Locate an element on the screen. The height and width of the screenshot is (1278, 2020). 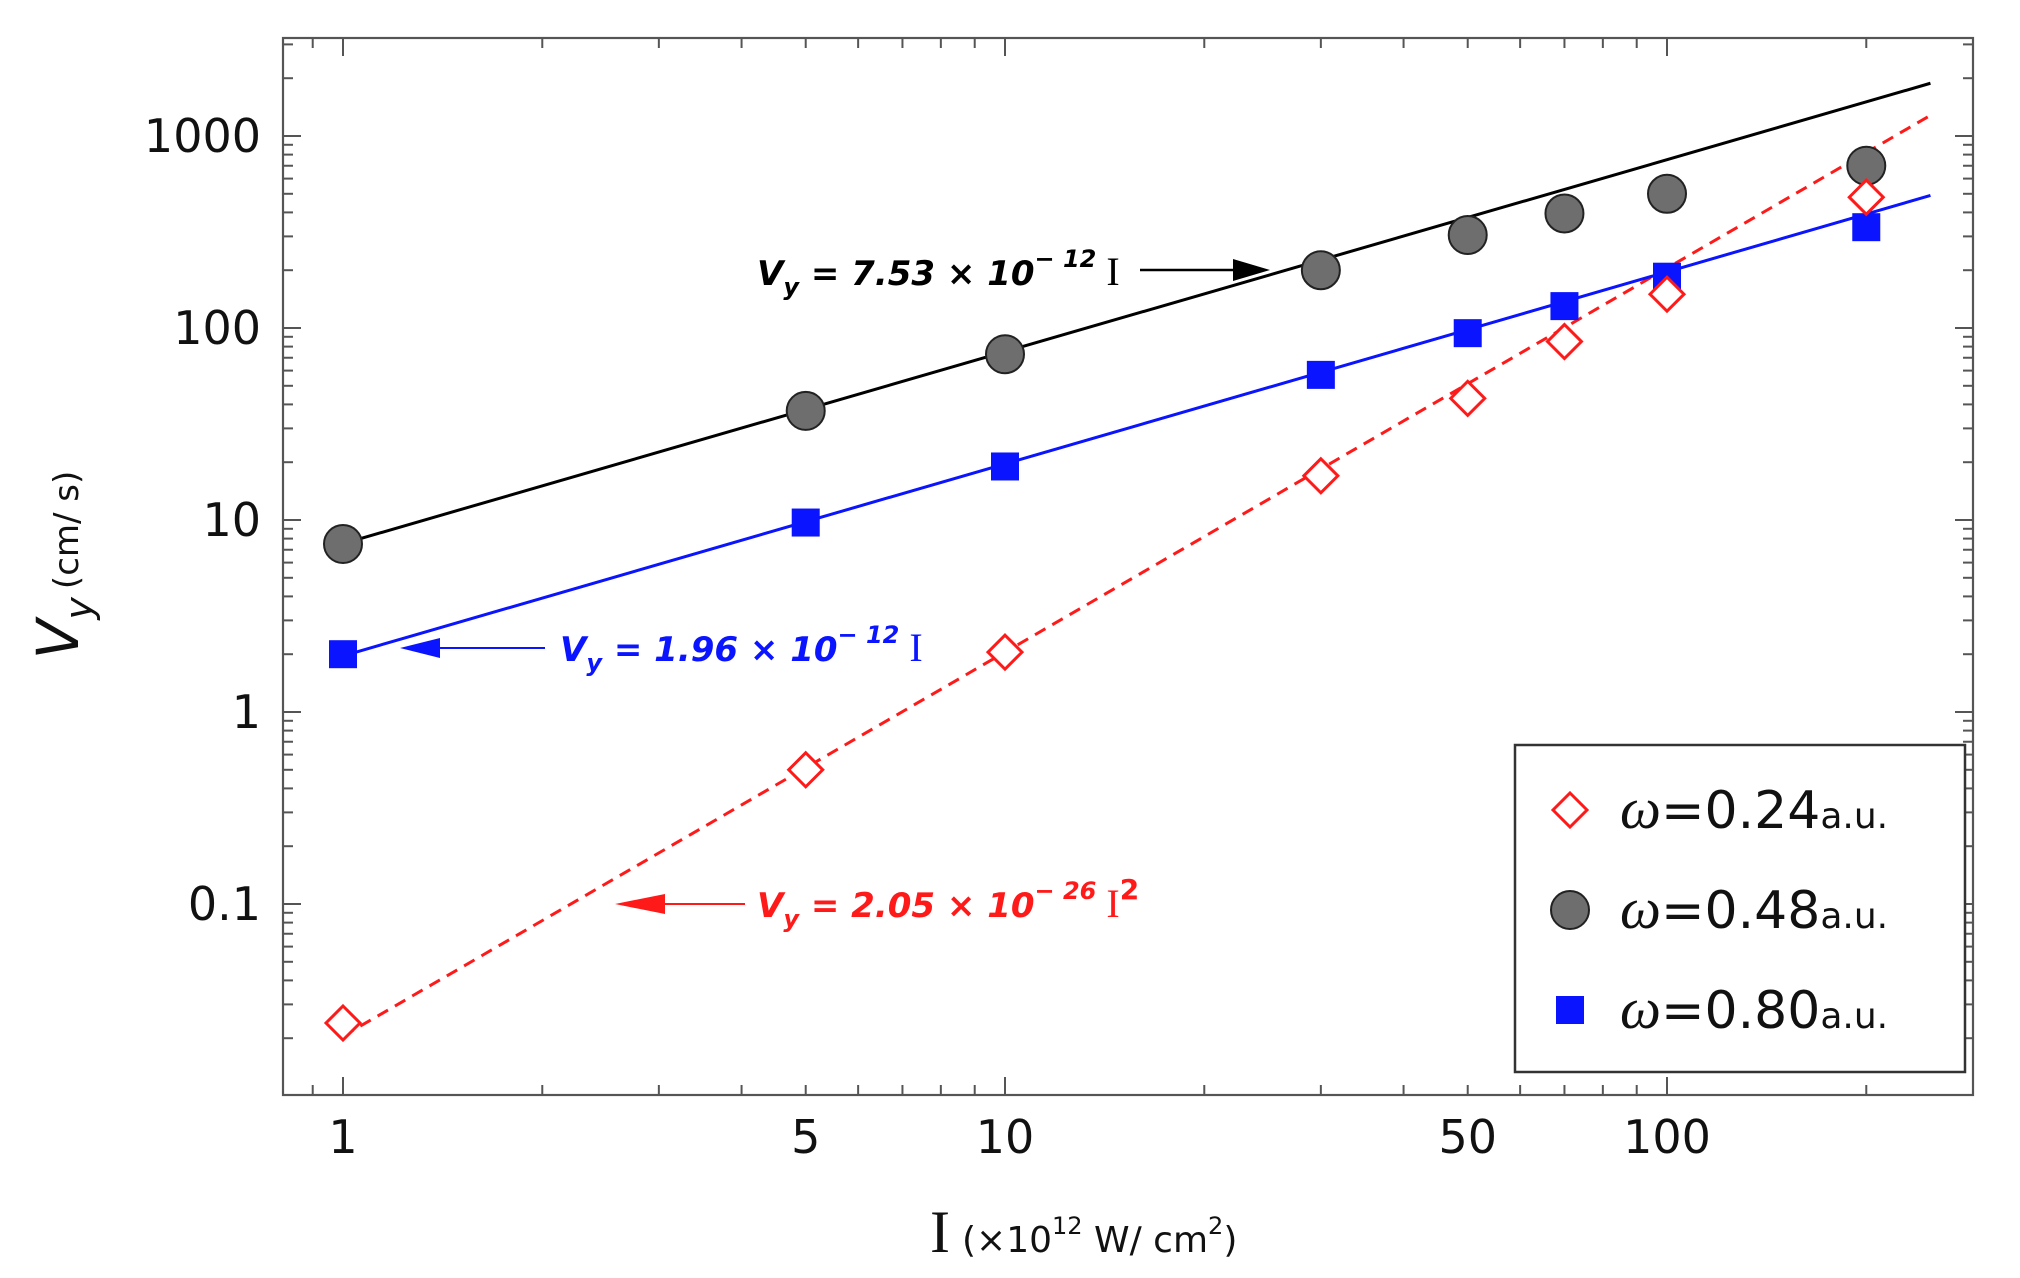
x-tick-label: 50 is located at coordinates (1467, 1137).